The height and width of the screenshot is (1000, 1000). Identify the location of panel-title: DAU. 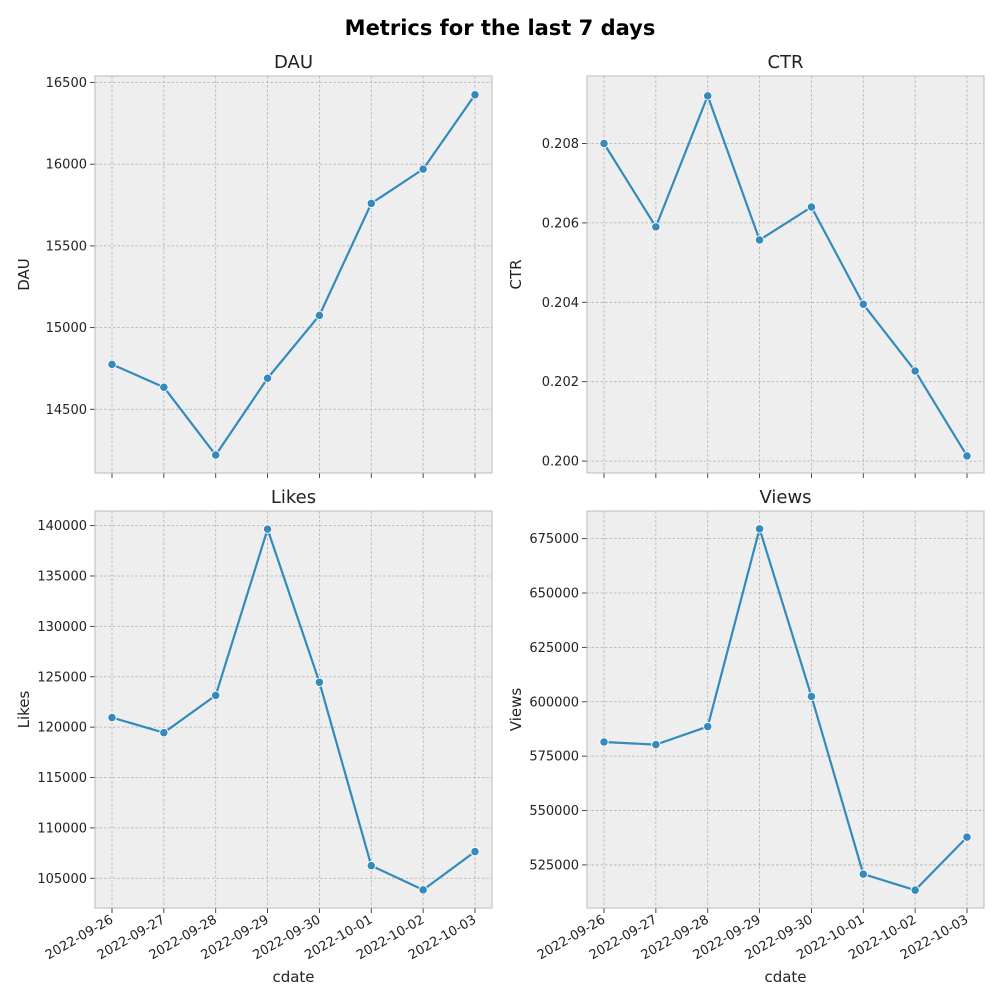
(293, 62).